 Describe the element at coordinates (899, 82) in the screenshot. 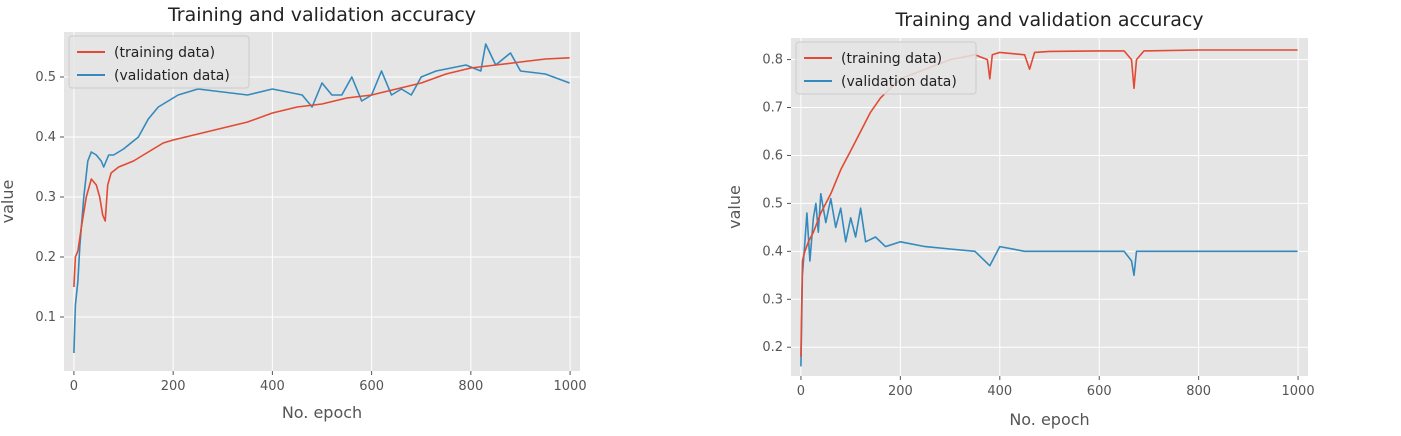

I see `right-legend-label-1: (validation data)` at that location.